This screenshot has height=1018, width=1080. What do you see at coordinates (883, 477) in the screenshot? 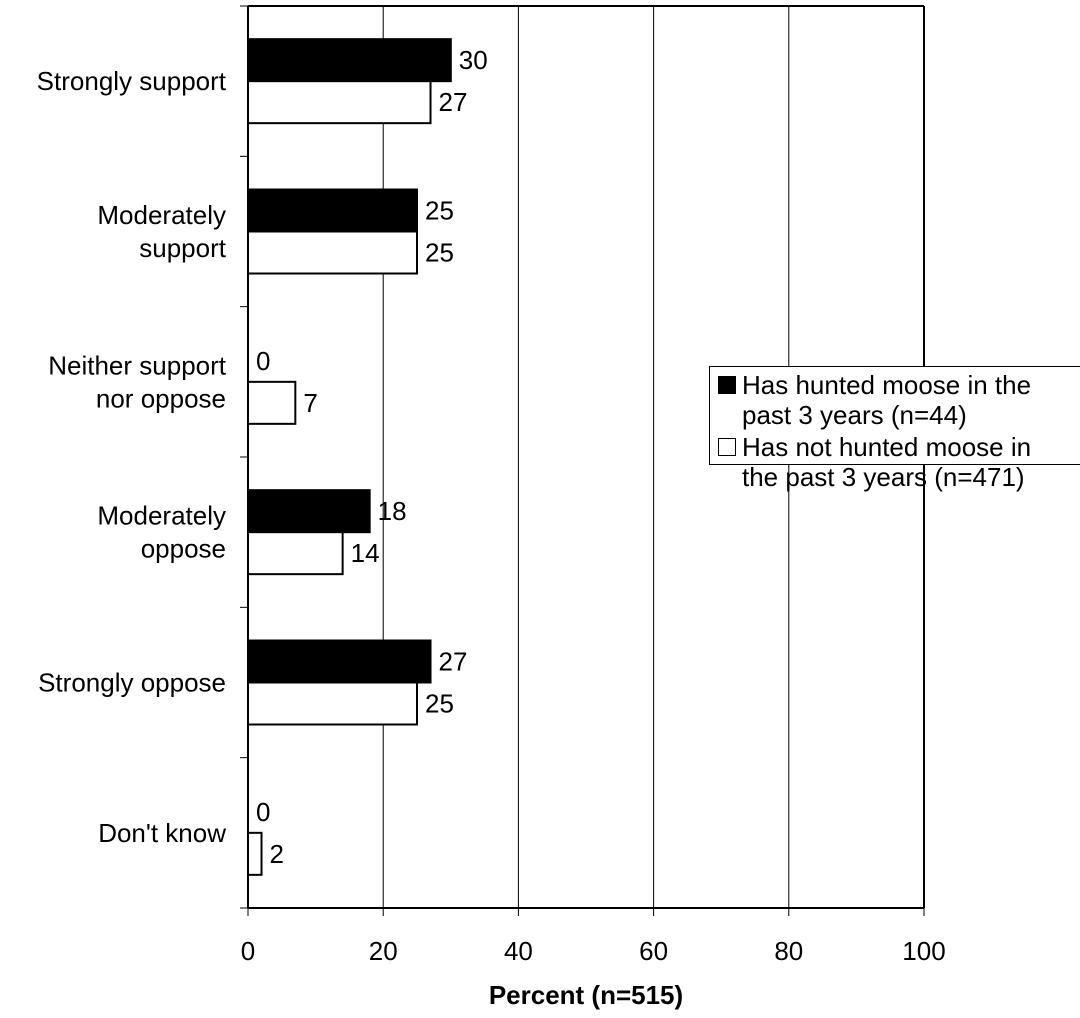
I see `legend-label-line: the past 3 years (n=471)` at bounding box center [883, 477].